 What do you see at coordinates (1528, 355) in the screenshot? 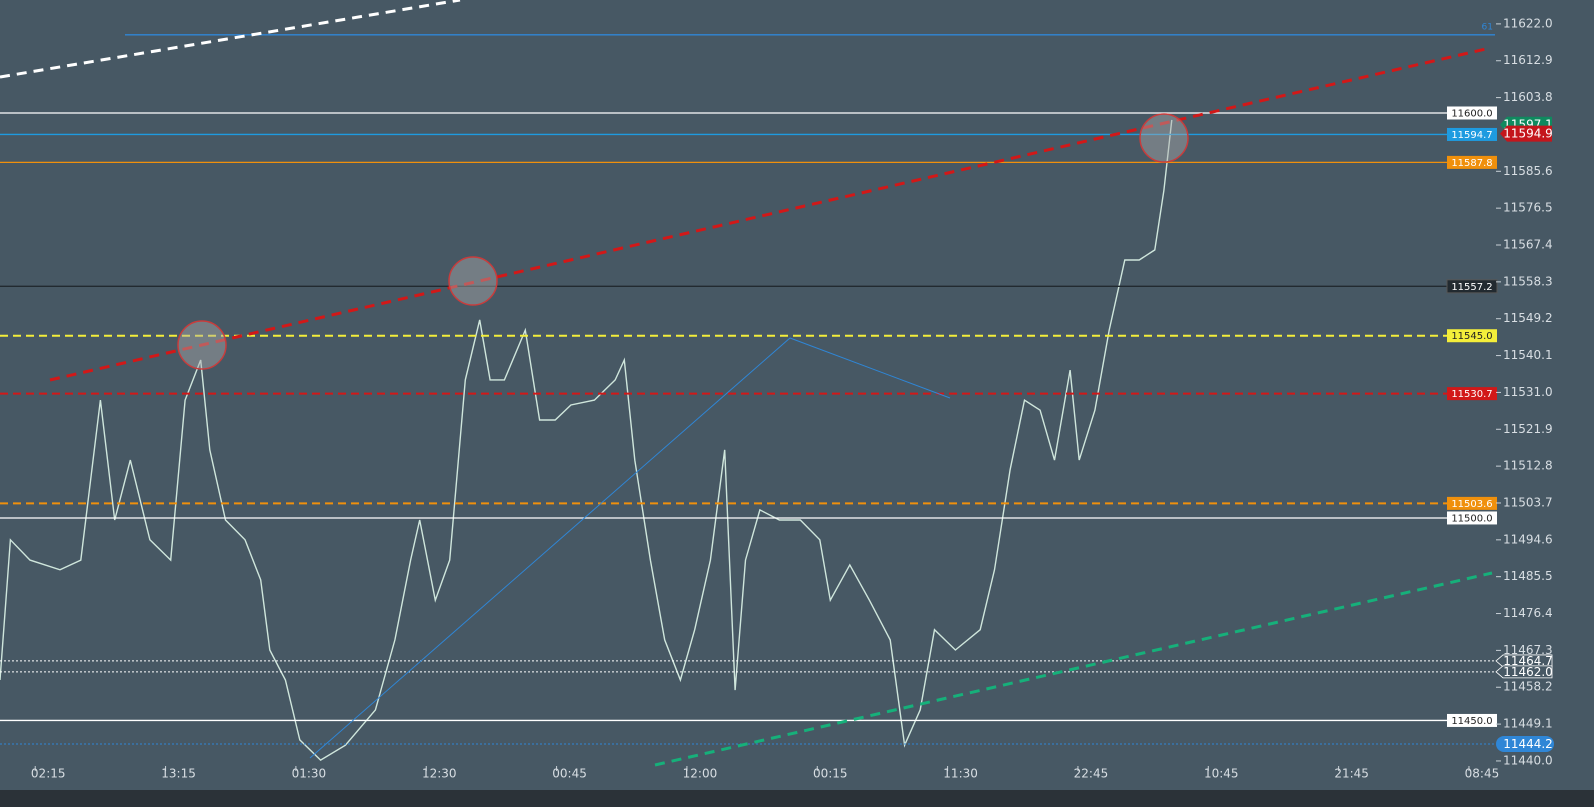
I see `y-tick-label: 11540.1` at bounding box center [1528, 355].